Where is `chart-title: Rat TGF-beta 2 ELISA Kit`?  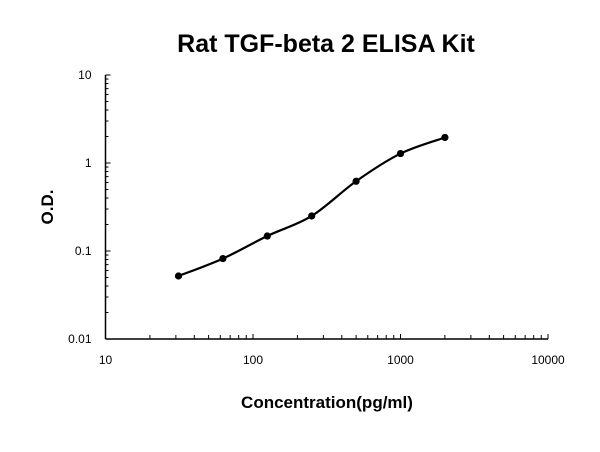 chart-title: Rat TGF-beta 2 ELISA Kit is located at coordinates (326, 44).